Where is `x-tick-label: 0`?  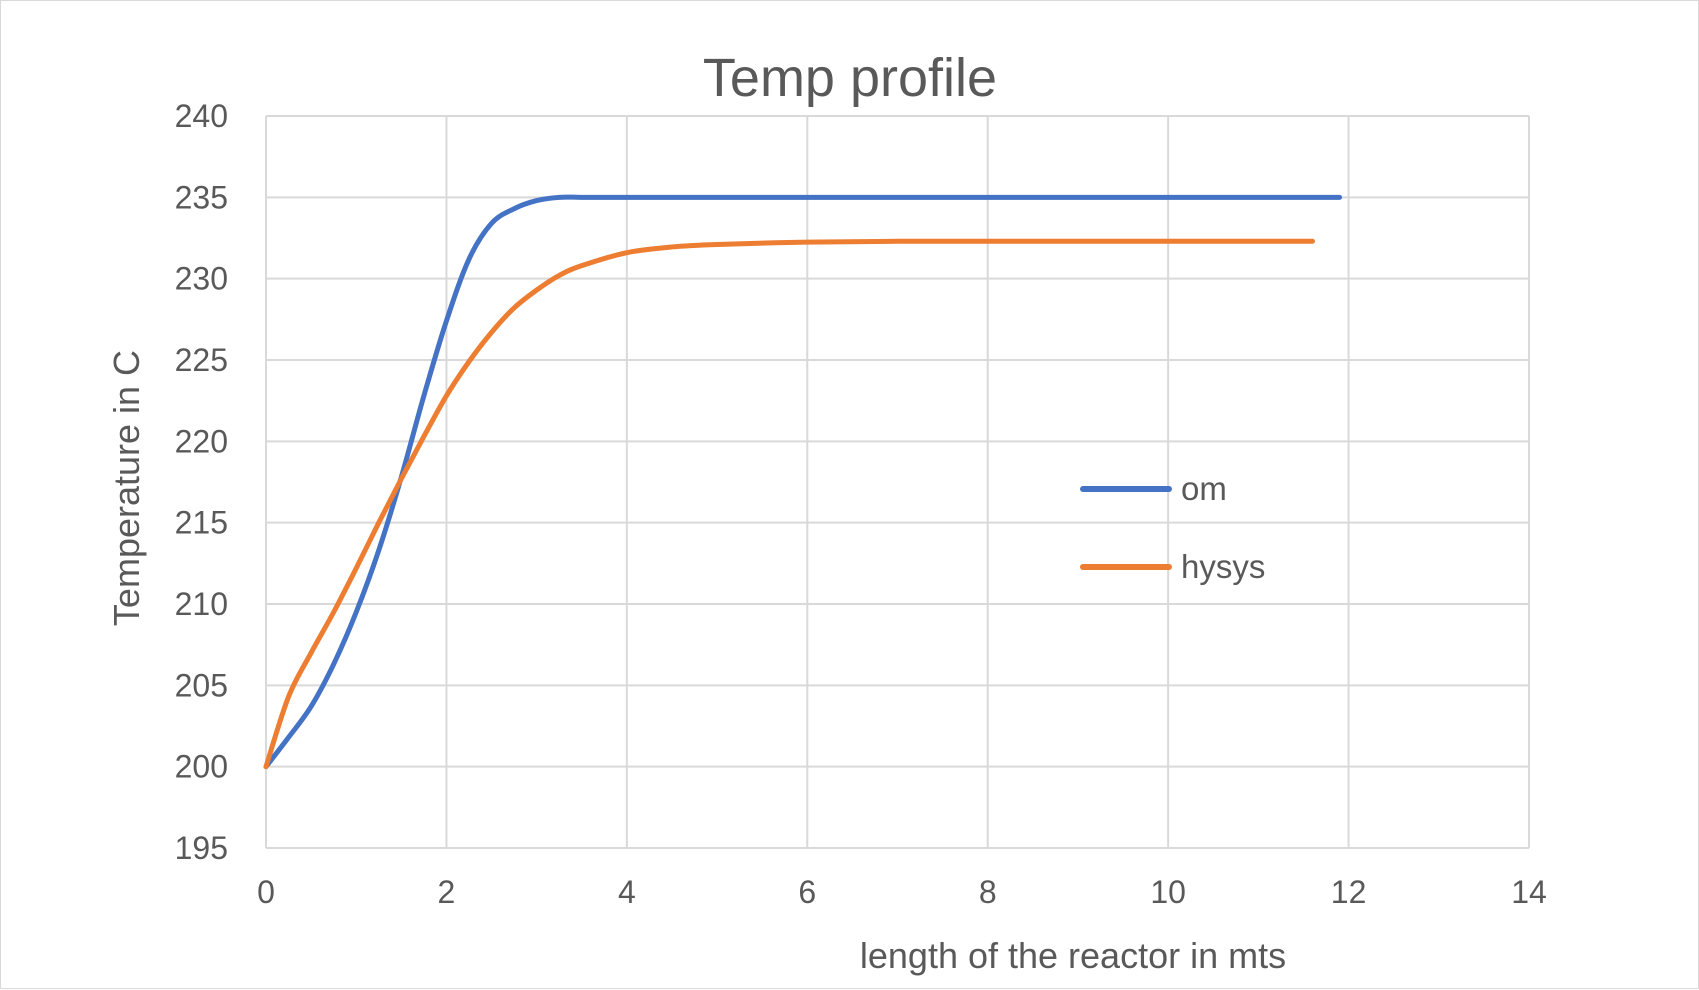 x-tick-label: 0 is located at coordinates (266, 892).